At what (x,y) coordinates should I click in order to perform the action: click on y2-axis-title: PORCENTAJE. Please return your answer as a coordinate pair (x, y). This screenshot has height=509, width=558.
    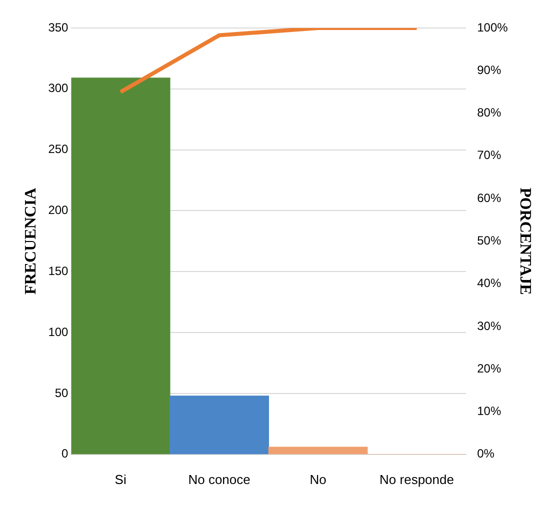
    Looking at the image, I should click on (525, 241).